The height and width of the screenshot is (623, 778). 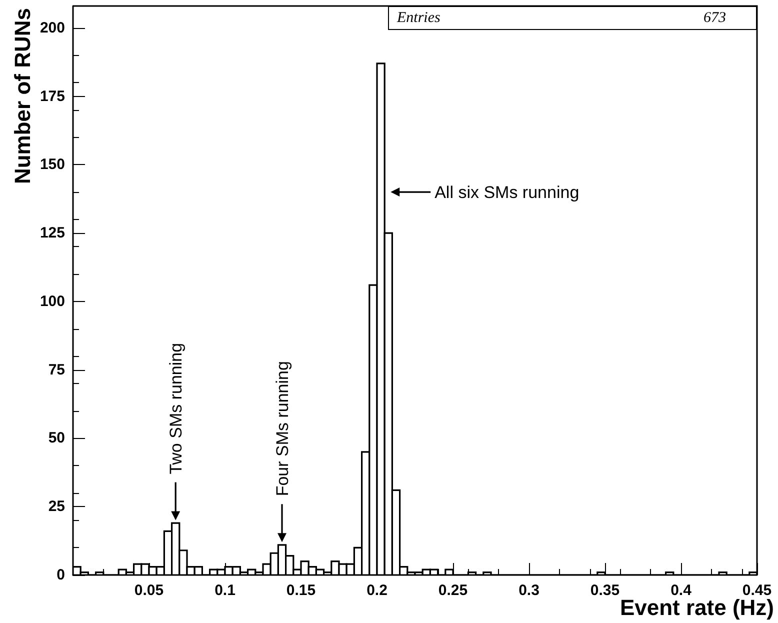 I want to click on x-tick-label: 0.1, so click(x=225, y=590).